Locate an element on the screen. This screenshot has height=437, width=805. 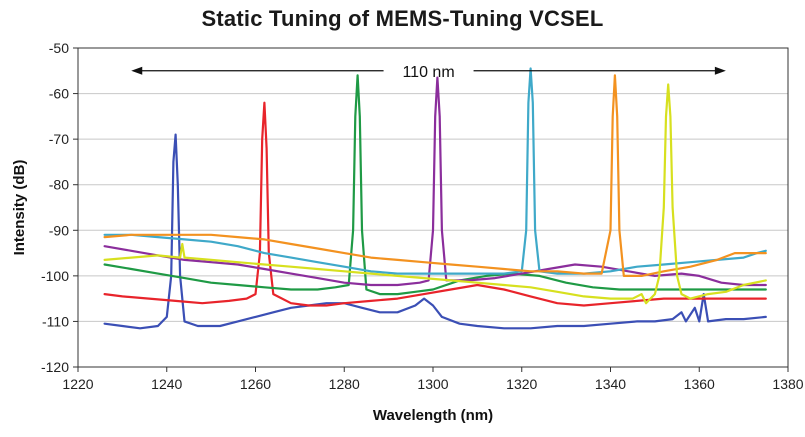
x-tick-label: 1240 is located at coordinates (166, 384).